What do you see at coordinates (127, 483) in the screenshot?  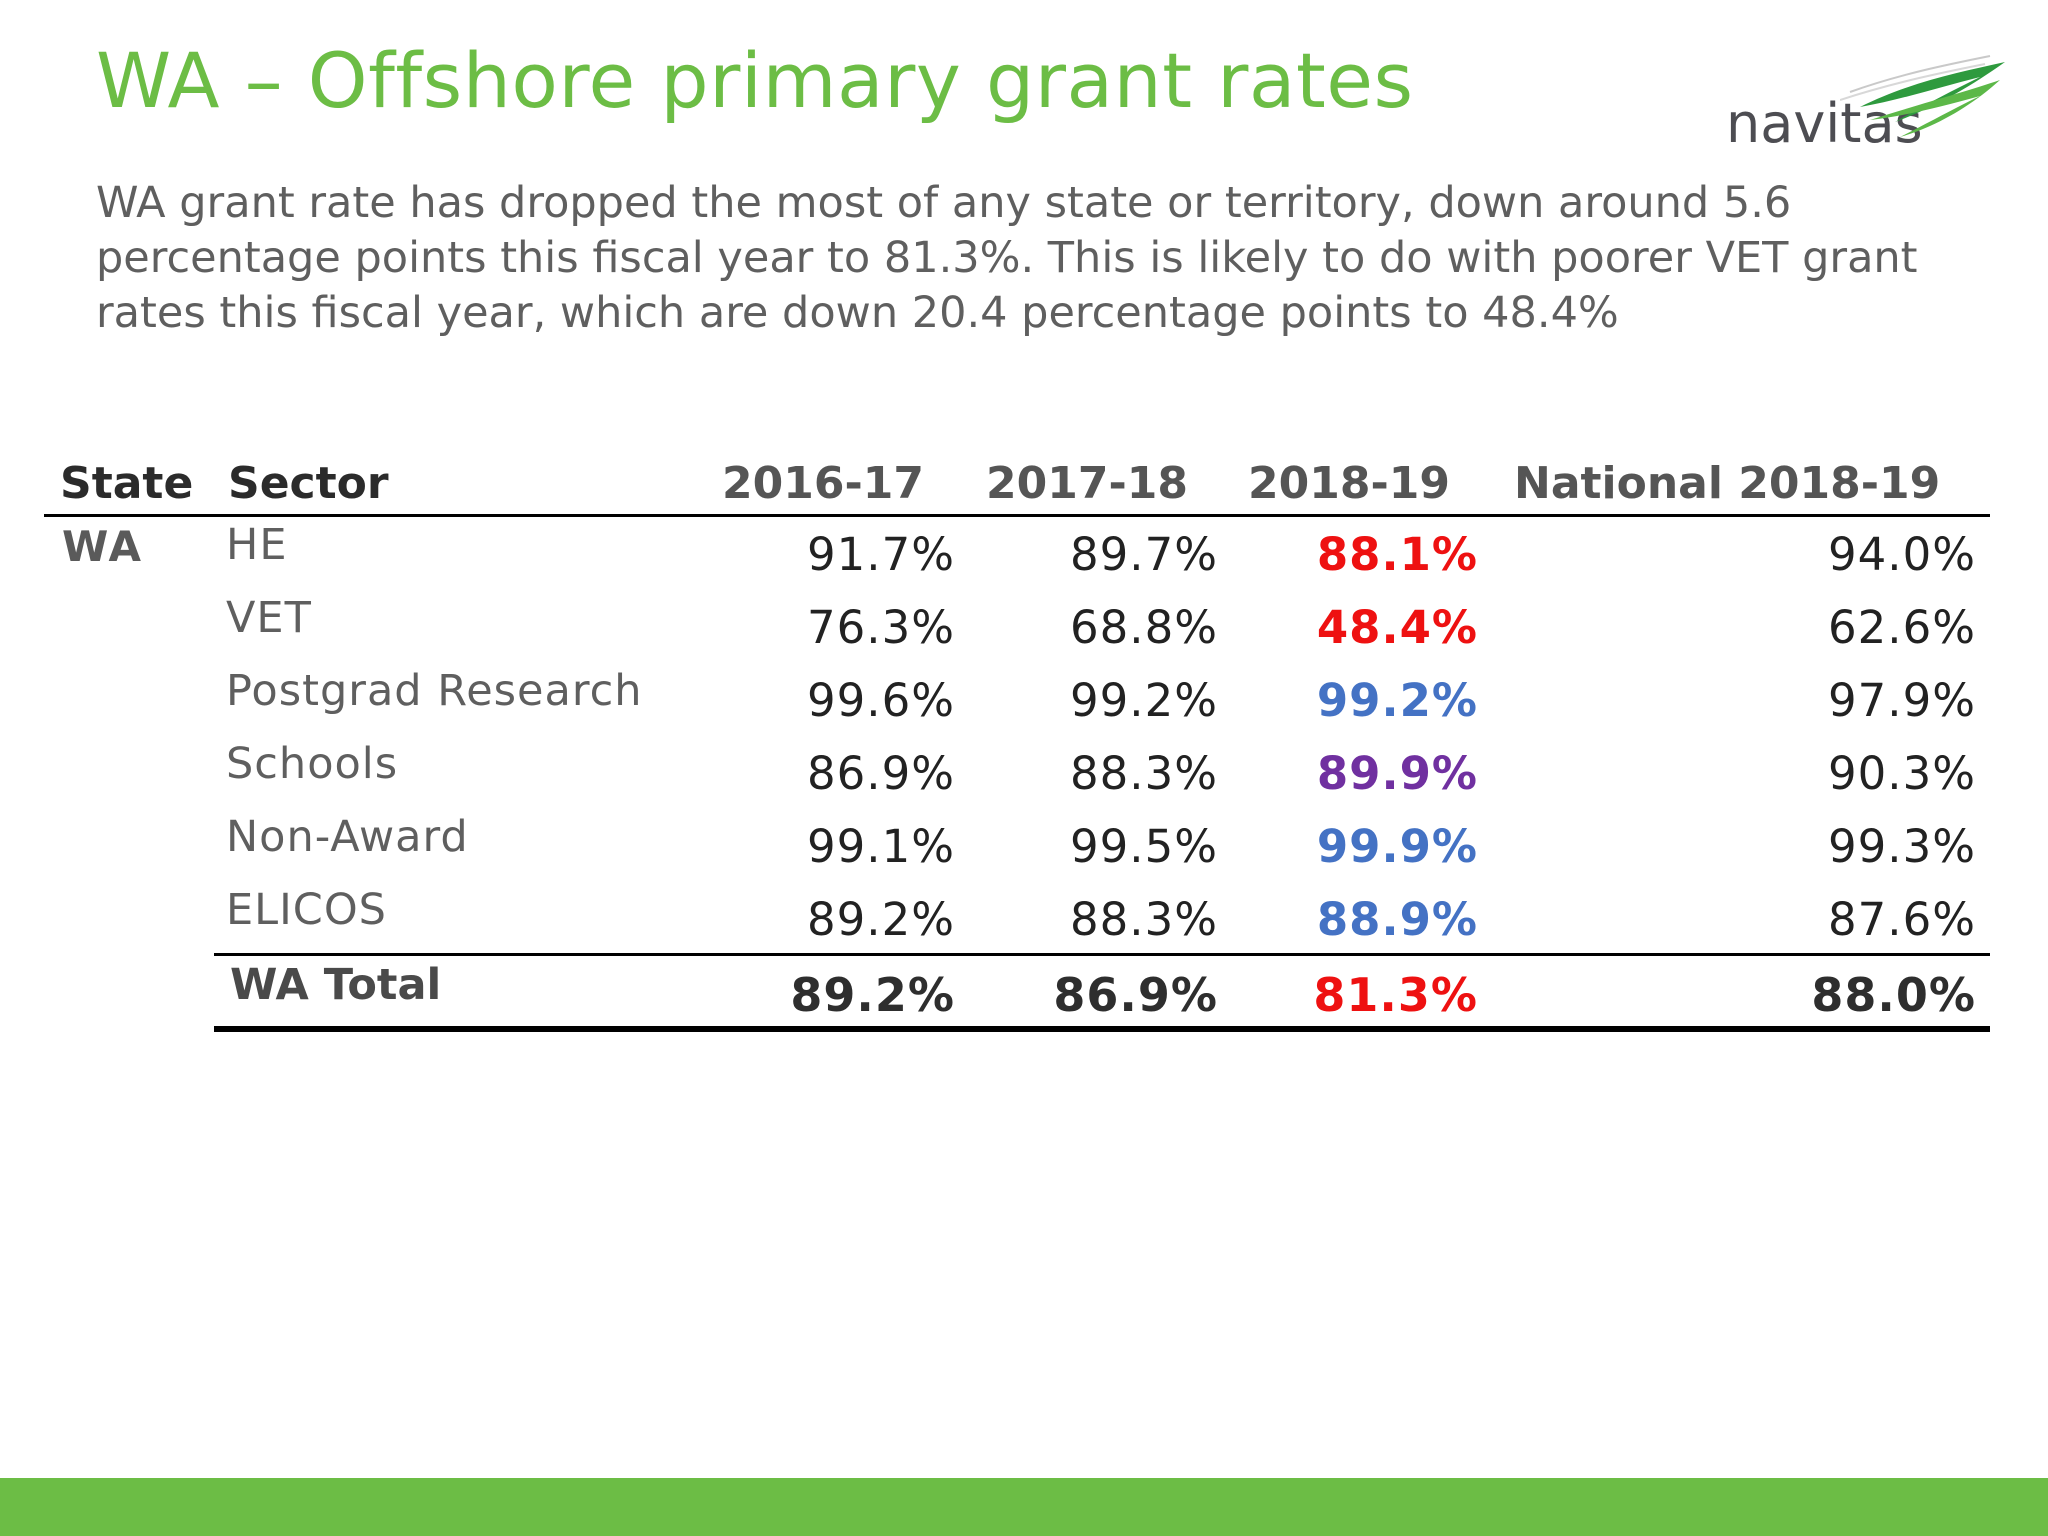 I see `header-state: State` at bounding box center [127, 483].